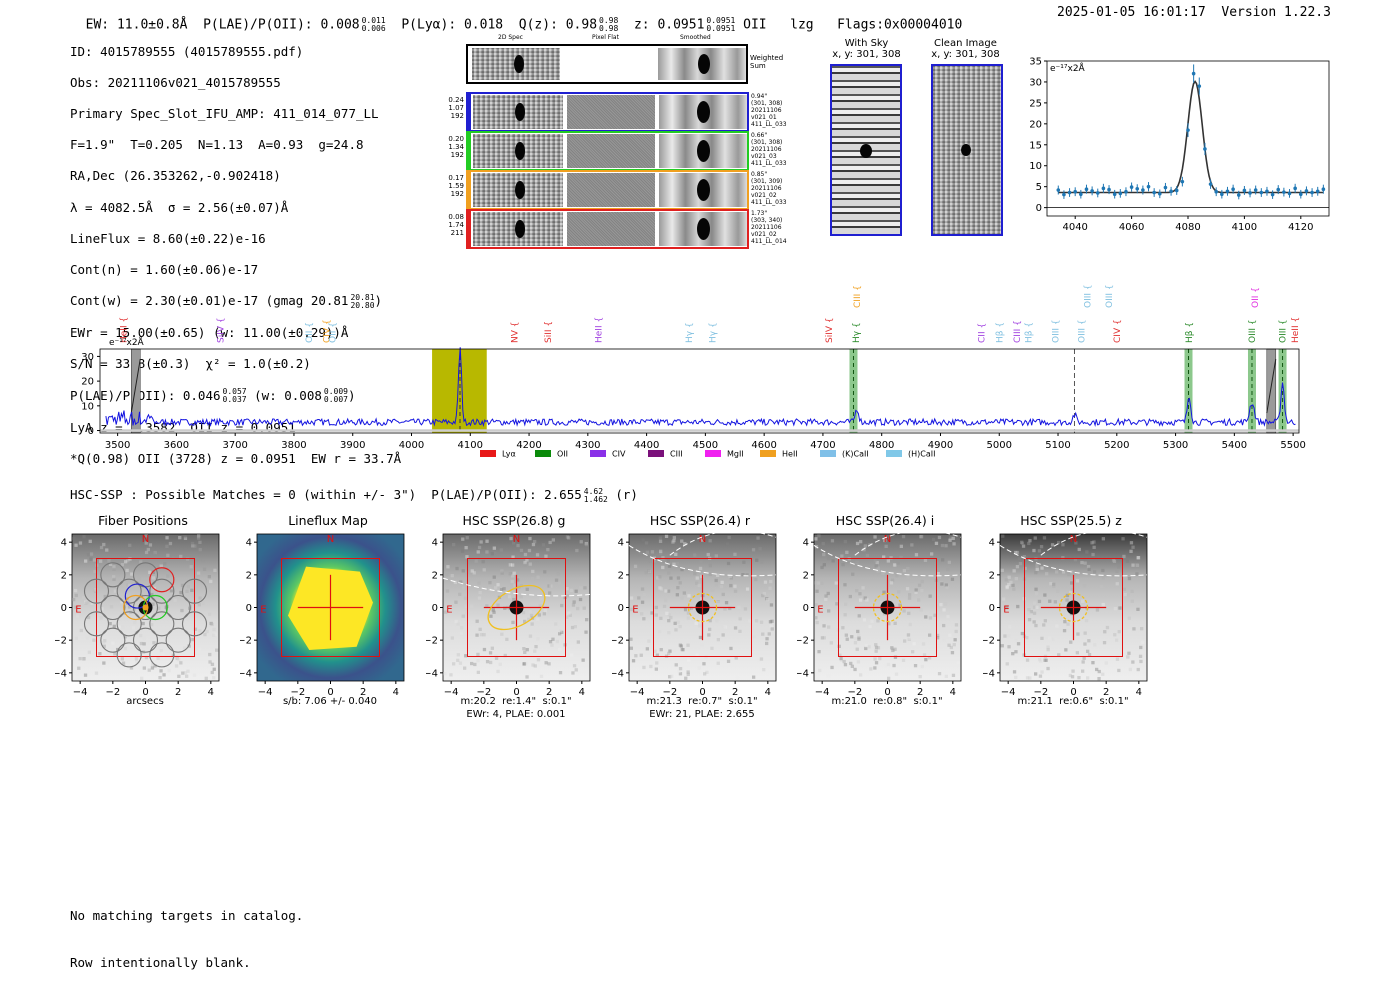  What do you see at coordinates (129, 624) in the screenshot?
I see `fiber-circle` at bounding box center [129, 624].